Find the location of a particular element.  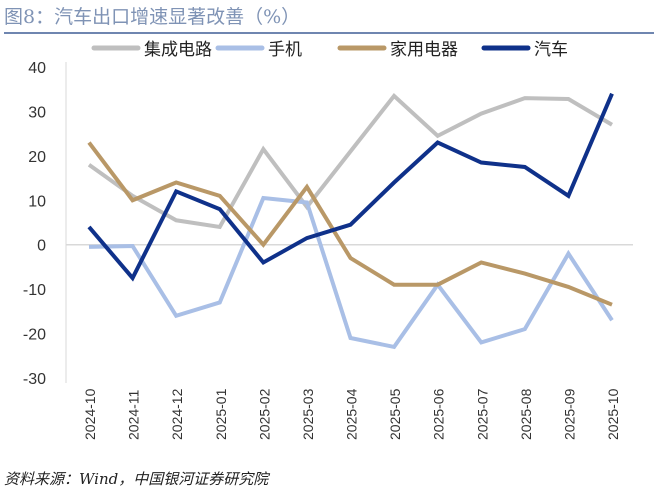

x-tick-label: 2025-04 is located at coordinates (352, 414).